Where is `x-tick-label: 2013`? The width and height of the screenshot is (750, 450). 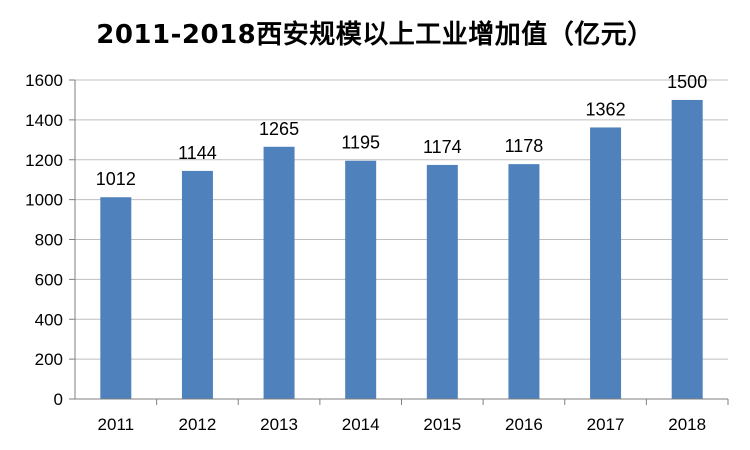 x-tick-label: 2013 is located at coordinates (279, 424).